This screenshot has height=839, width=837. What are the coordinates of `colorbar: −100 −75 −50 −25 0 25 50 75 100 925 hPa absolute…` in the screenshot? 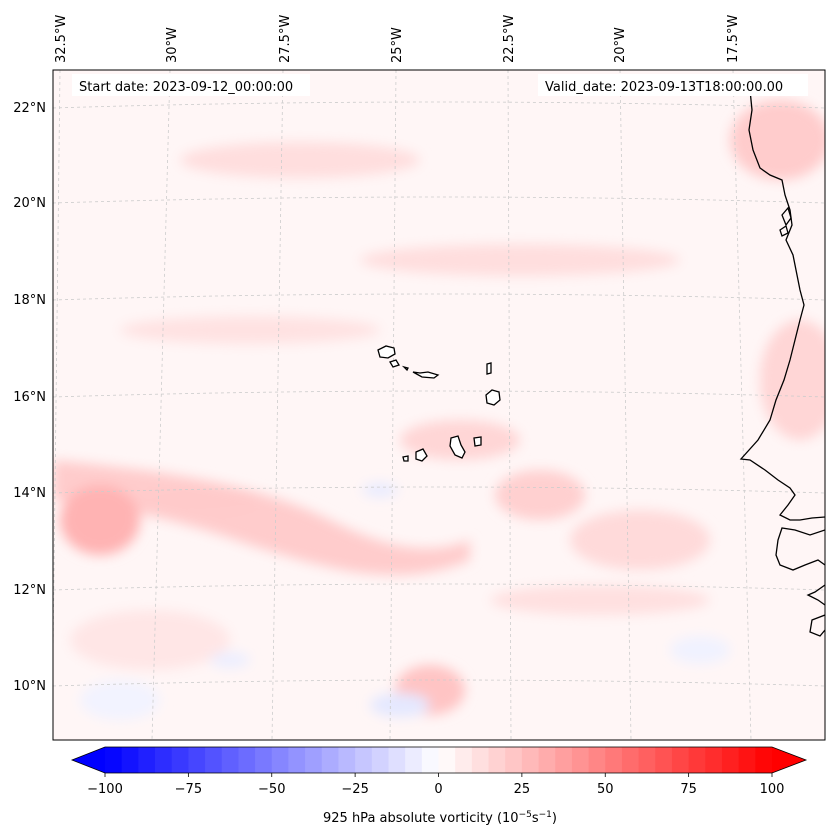 It's located at (439, 786).